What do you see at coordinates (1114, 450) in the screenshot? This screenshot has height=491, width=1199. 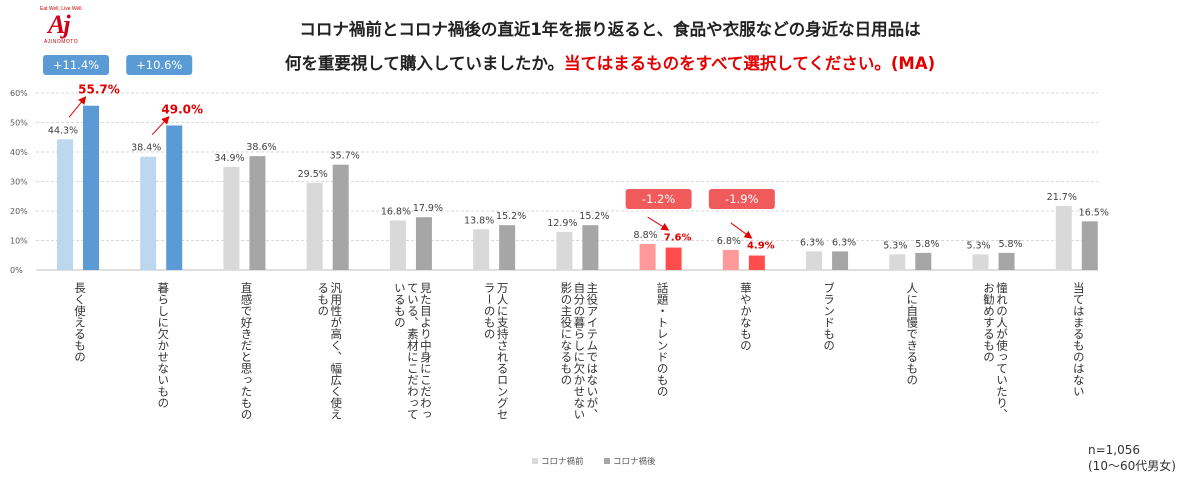 I see `sample-size: n=1,056` at bounding box center [1114, 450].